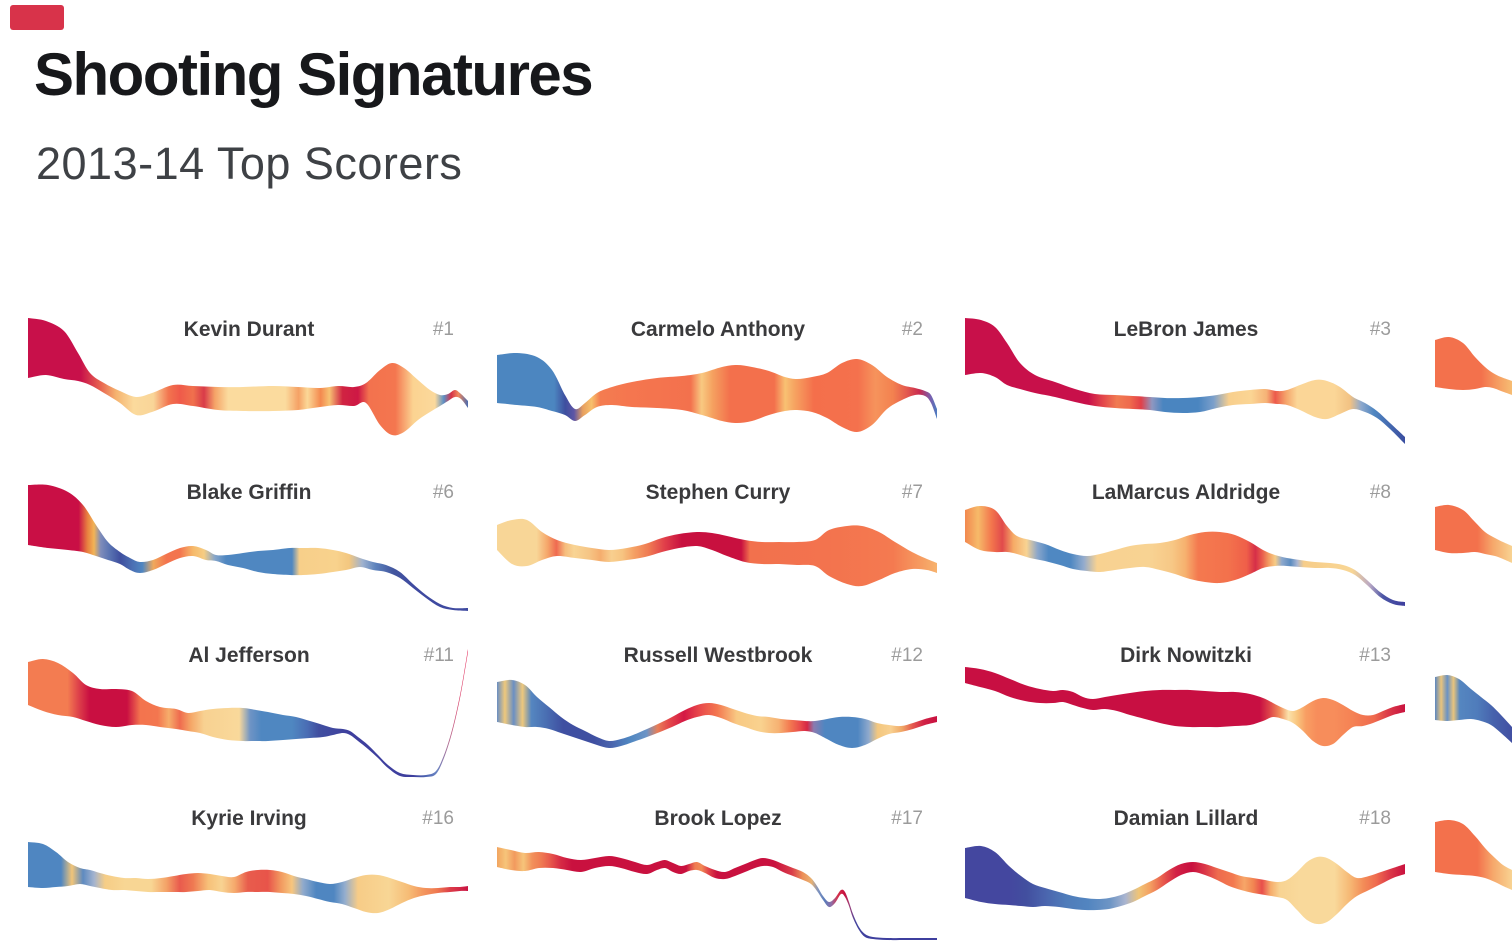 Image resolution: width=1512 pixels, height=952 pixels. What do you see at coordinates (249, 655) in the screenshot?
I see `player-name: Al Jefferson` at bounding box center [249, 655].